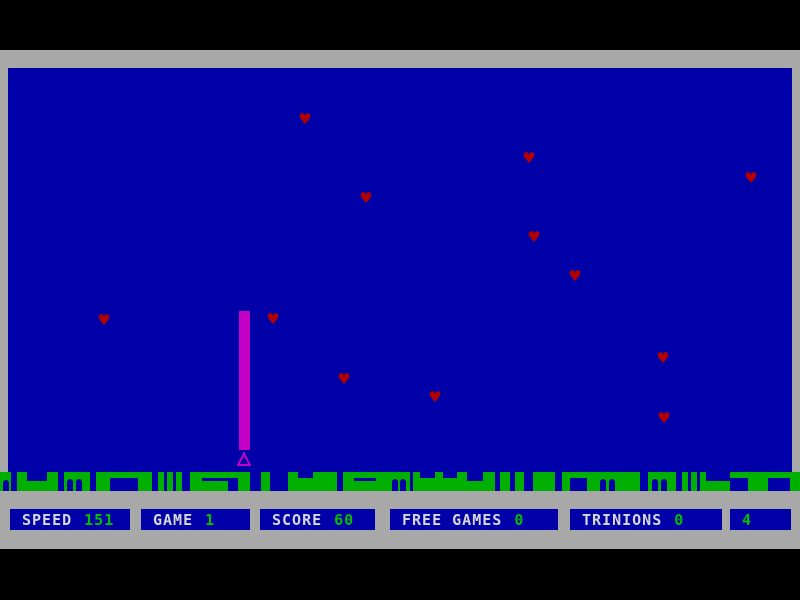 This screenshot has width=800, height=600. I want to click on status-value: 151, so click(99, 519).